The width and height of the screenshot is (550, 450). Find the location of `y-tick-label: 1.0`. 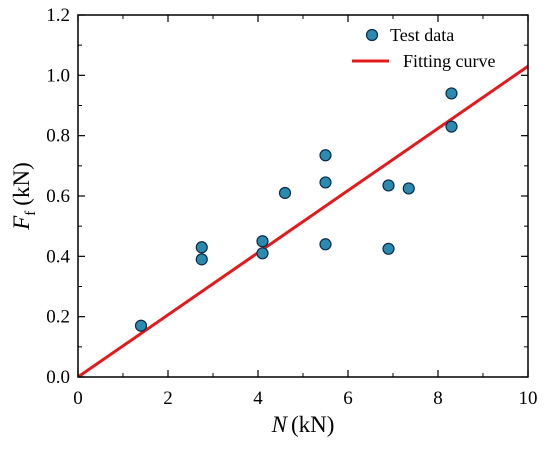

y-tick-label: 1.0 is located at coordinates (58, 75).